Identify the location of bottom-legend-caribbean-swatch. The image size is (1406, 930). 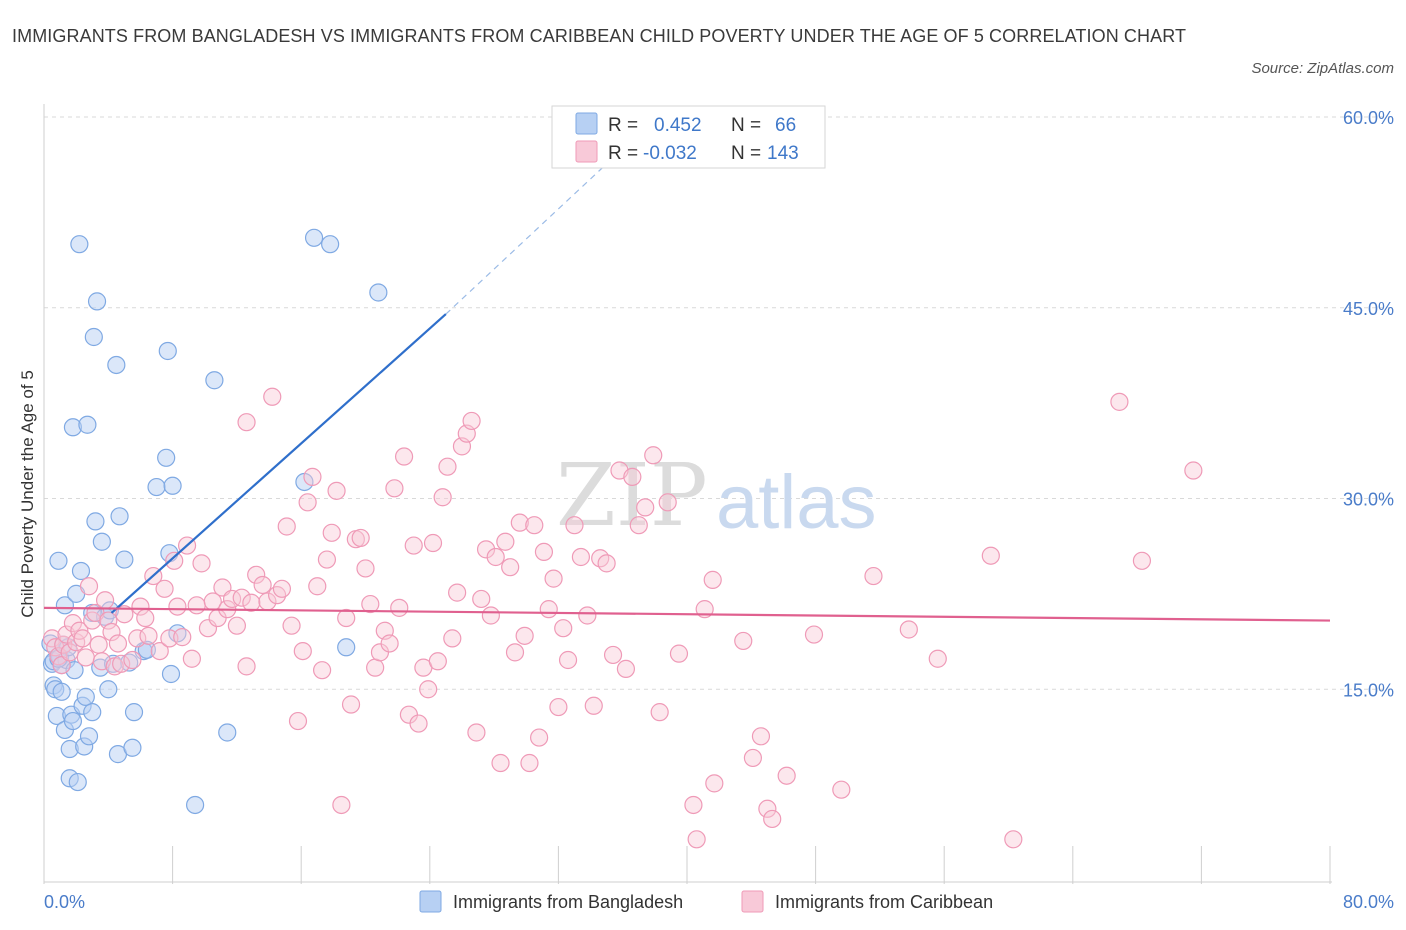
(752, 901).